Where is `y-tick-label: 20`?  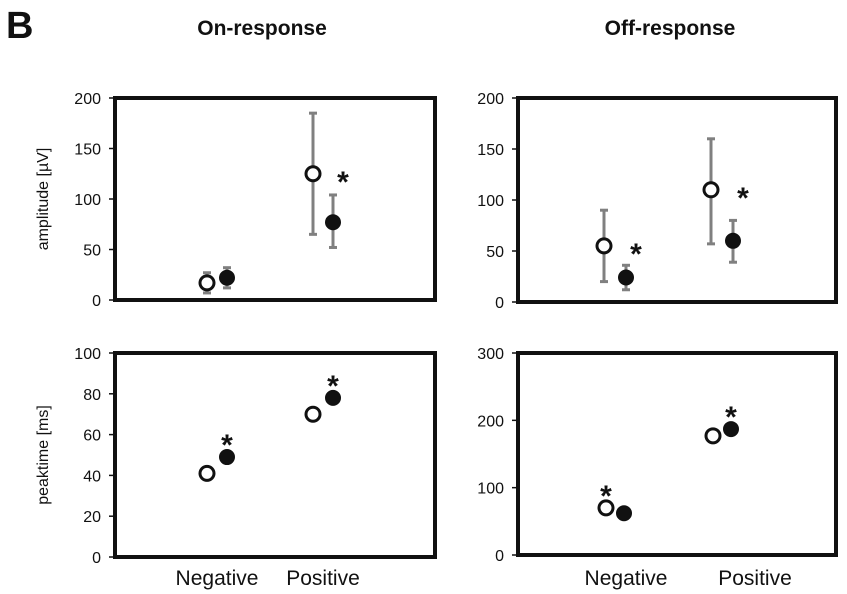 y-tick-label: 20 is located at coordinates (92, 517).